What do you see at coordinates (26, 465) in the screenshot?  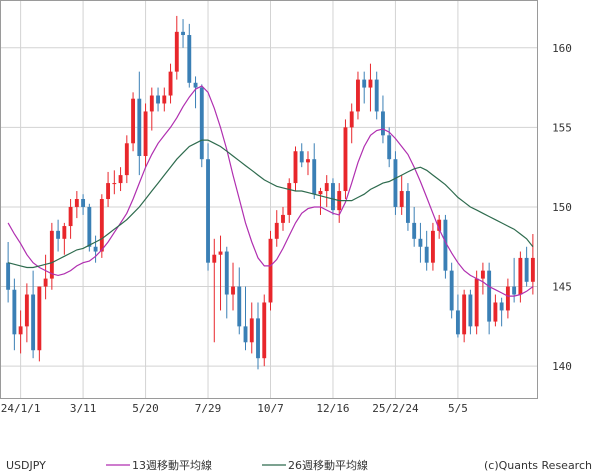 I see `symbol-label: USDJPY` at bounding box center [26, 465].